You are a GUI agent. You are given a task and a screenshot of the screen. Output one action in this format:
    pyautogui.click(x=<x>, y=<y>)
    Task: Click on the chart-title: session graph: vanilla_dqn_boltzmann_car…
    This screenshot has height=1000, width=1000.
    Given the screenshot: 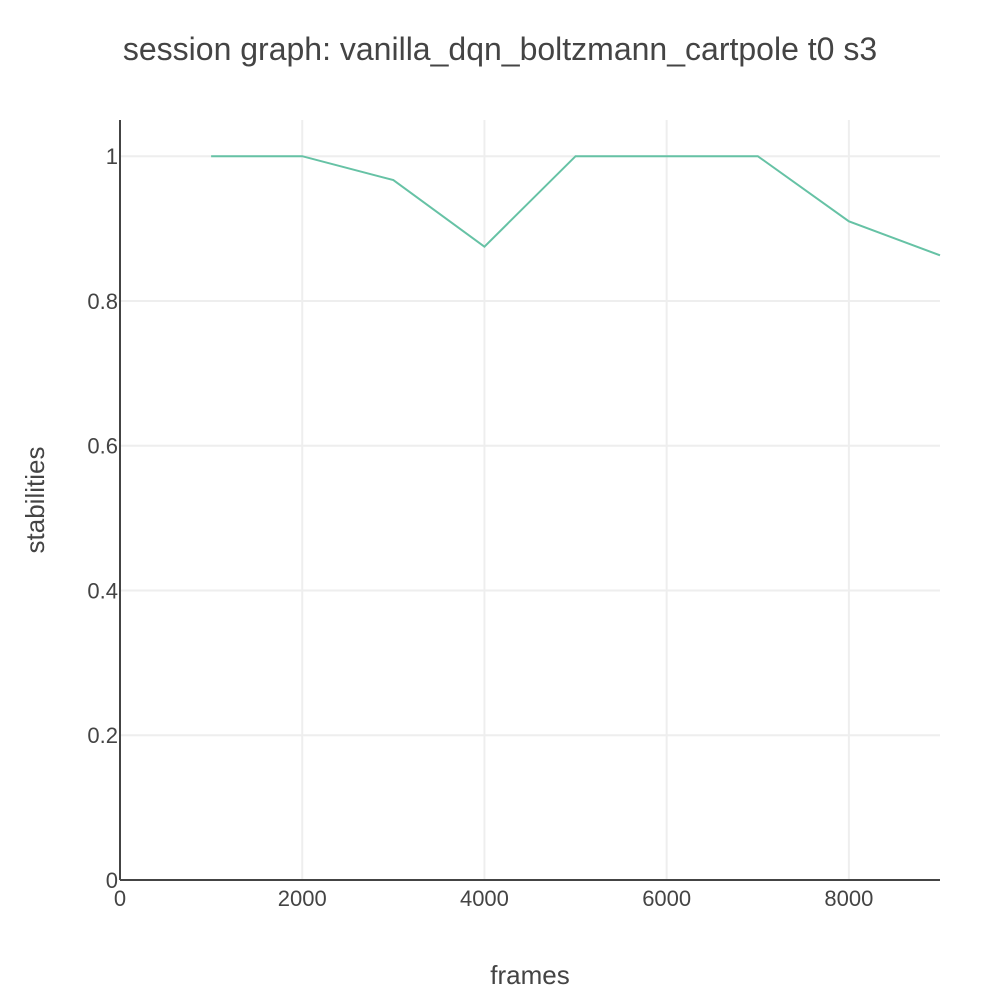 What is the action you would take?
    pyautogui.click(x=500, y=49)
    